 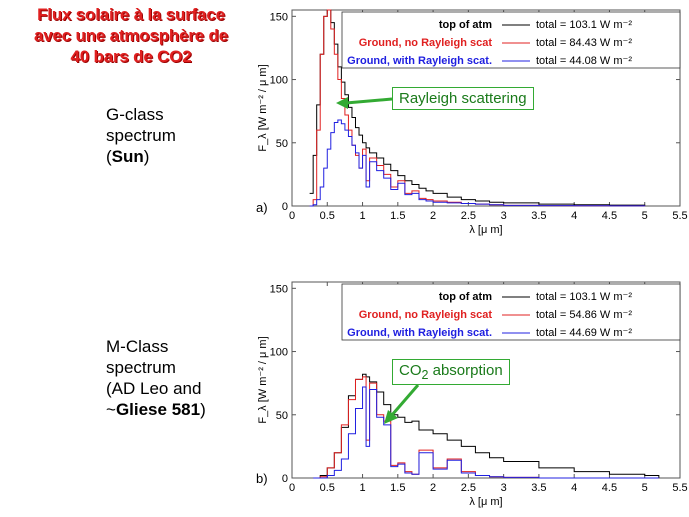 What do you see at coordinates (584, 333) in the screenshot?
I see `legend-total-2: total = 44.69 W m⁻²` at bounding box center [584, 333].